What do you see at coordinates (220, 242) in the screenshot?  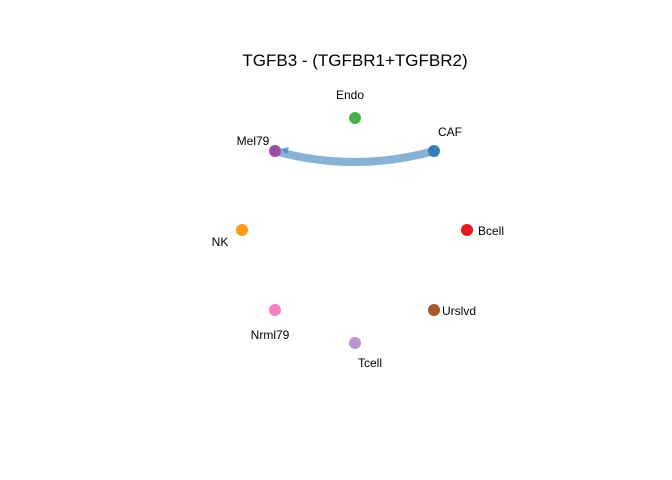 I see `node-label-nk: NK` at bounding box center [220, 242].